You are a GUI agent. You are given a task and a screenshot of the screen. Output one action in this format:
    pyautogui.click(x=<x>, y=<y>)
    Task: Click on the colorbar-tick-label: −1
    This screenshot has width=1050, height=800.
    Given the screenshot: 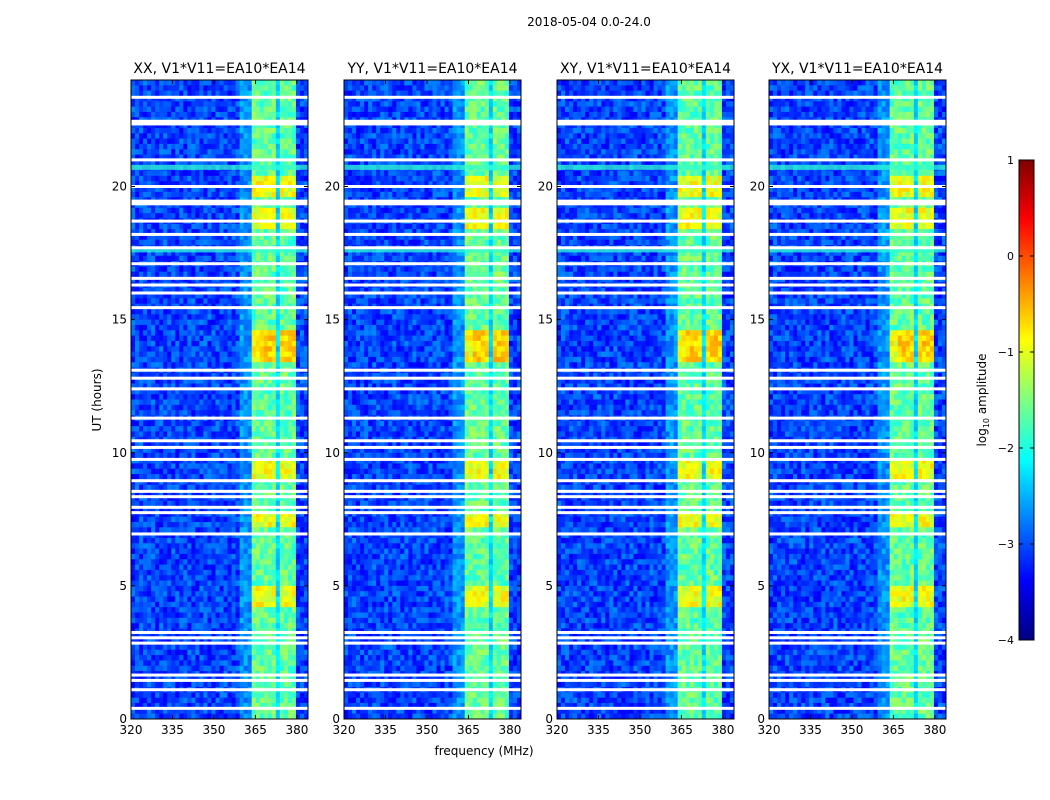 What is the action you would take?
    pyautogui.click(x=1006, y=352)
    